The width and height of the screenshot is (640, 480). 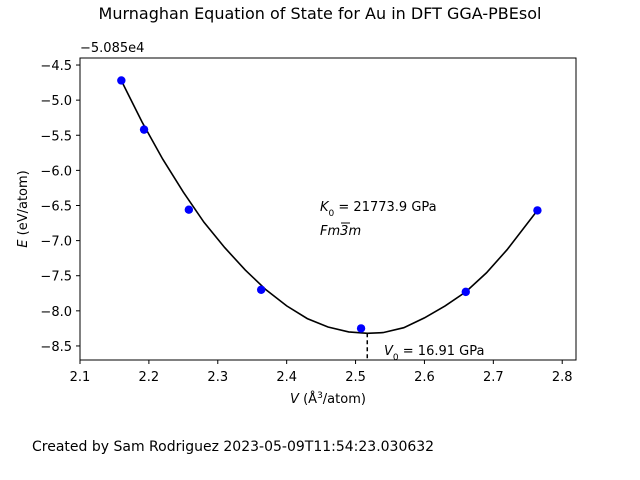 What do you see at coordinates (56, 66) in the screenshot?
I see `y-tick-label: −4.5` at bounding box center [56, 66].